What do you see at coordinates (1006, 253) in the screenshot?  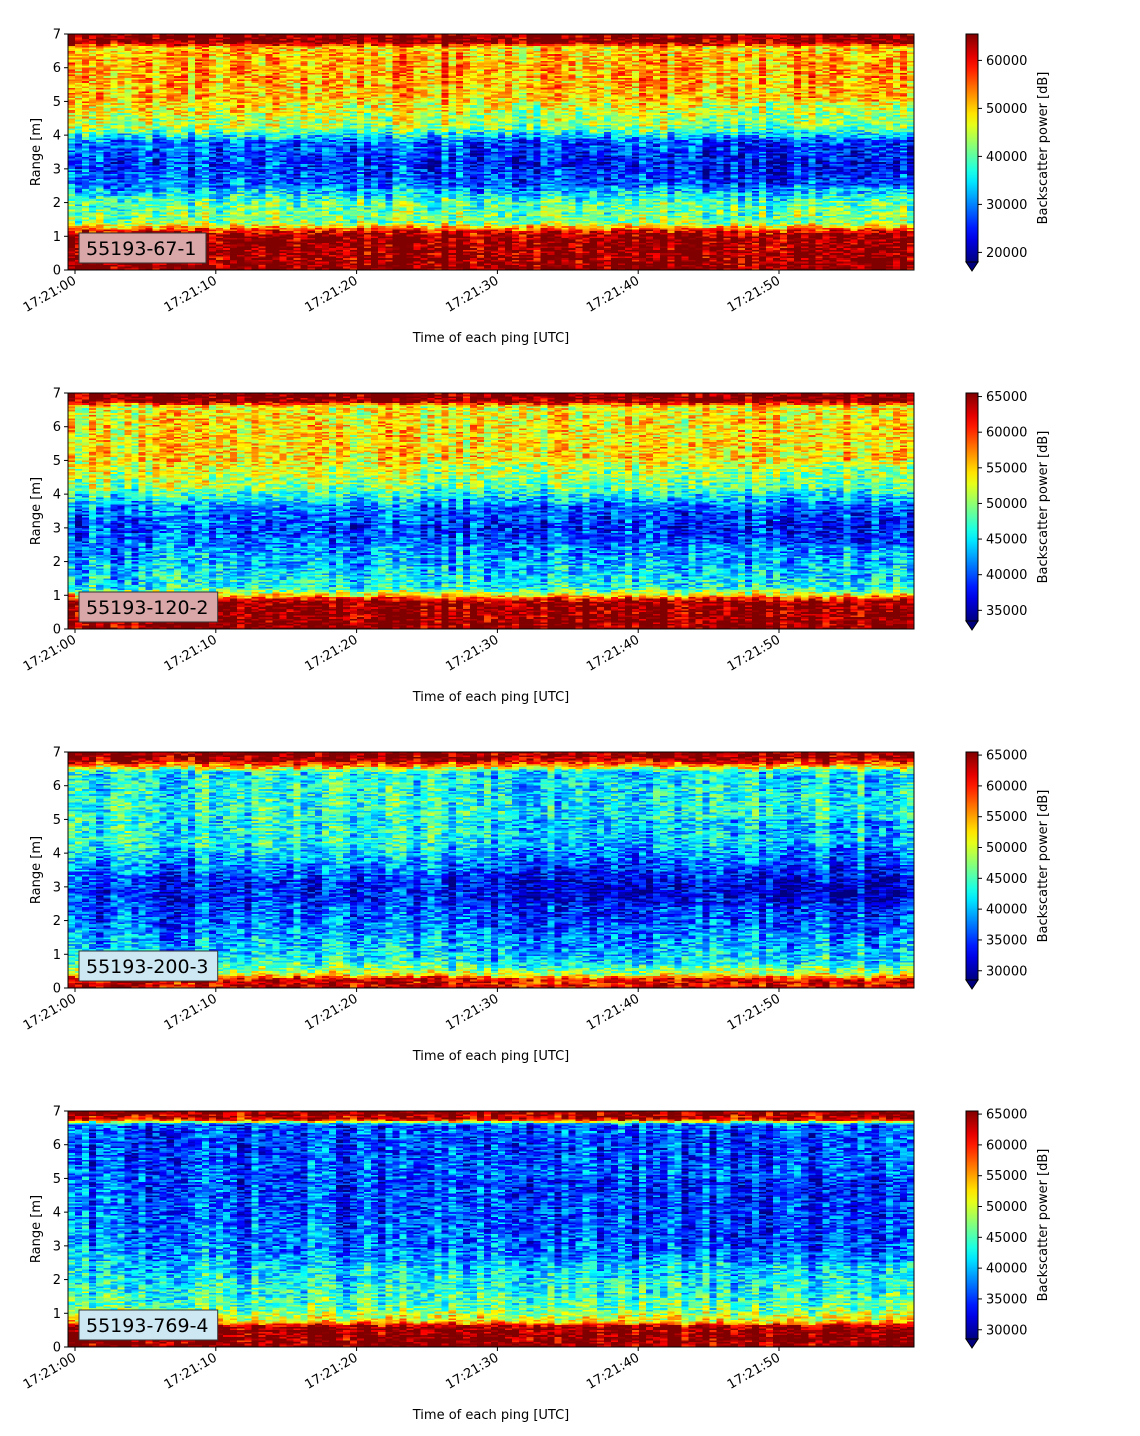 I see `colorbar-tick-label: 20000` at bounding box center [1006, 253].